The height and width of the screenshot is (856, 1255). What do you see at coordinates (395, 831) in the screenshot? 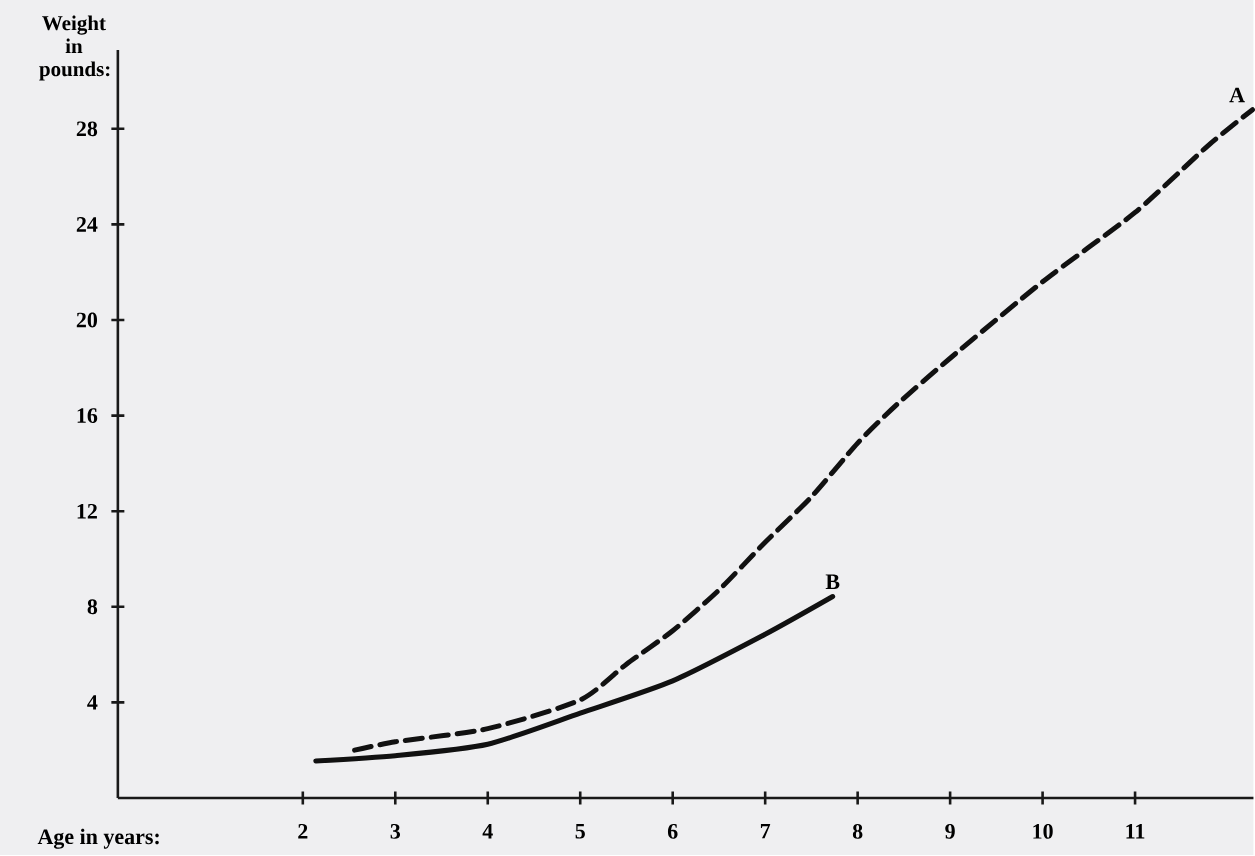
I see `x-tick-label: 3` at bounding box center [395, 831].